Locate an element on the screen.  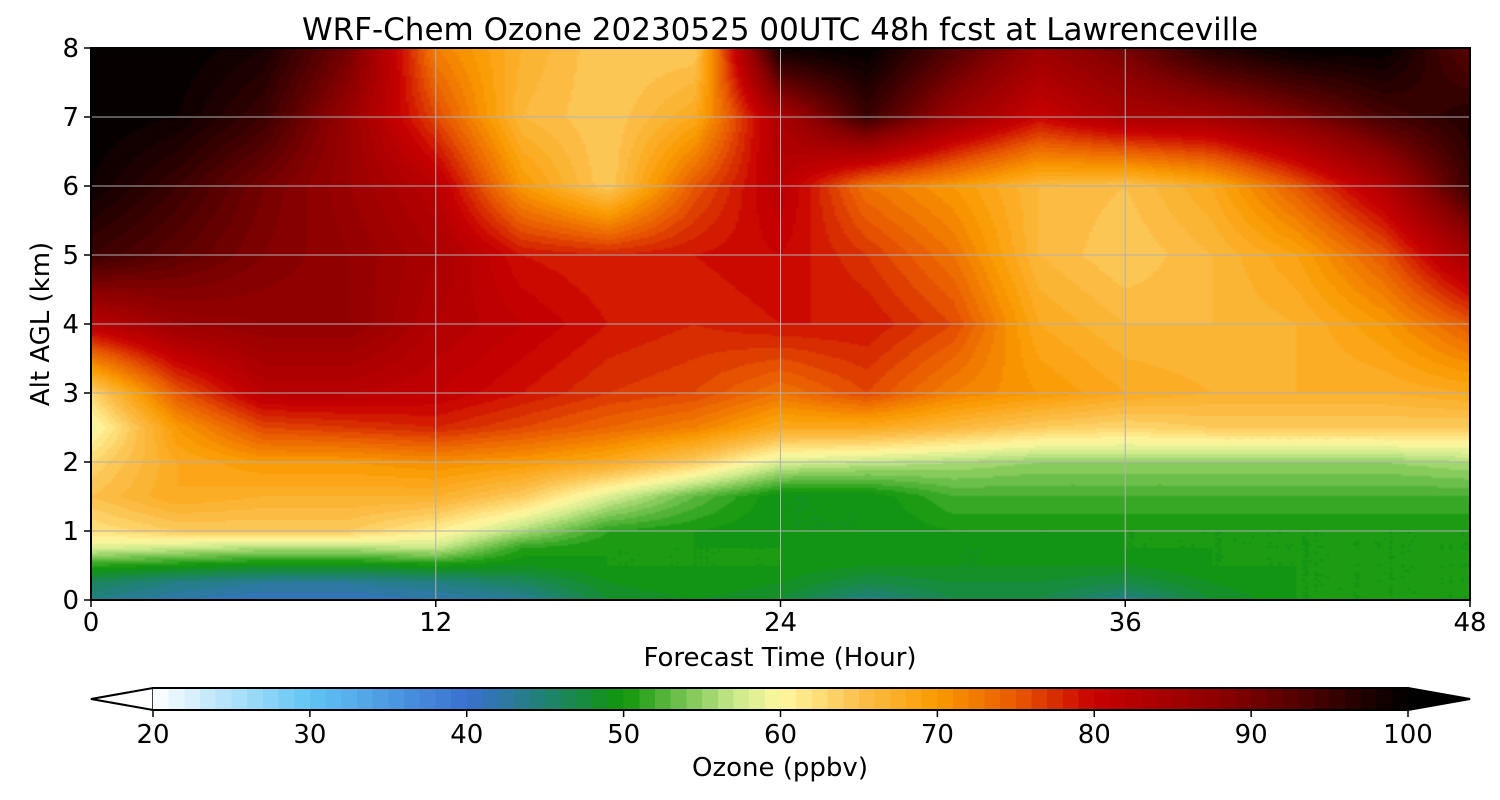
colorbar-tick-label: 60 is located at coordinates (780, 735).